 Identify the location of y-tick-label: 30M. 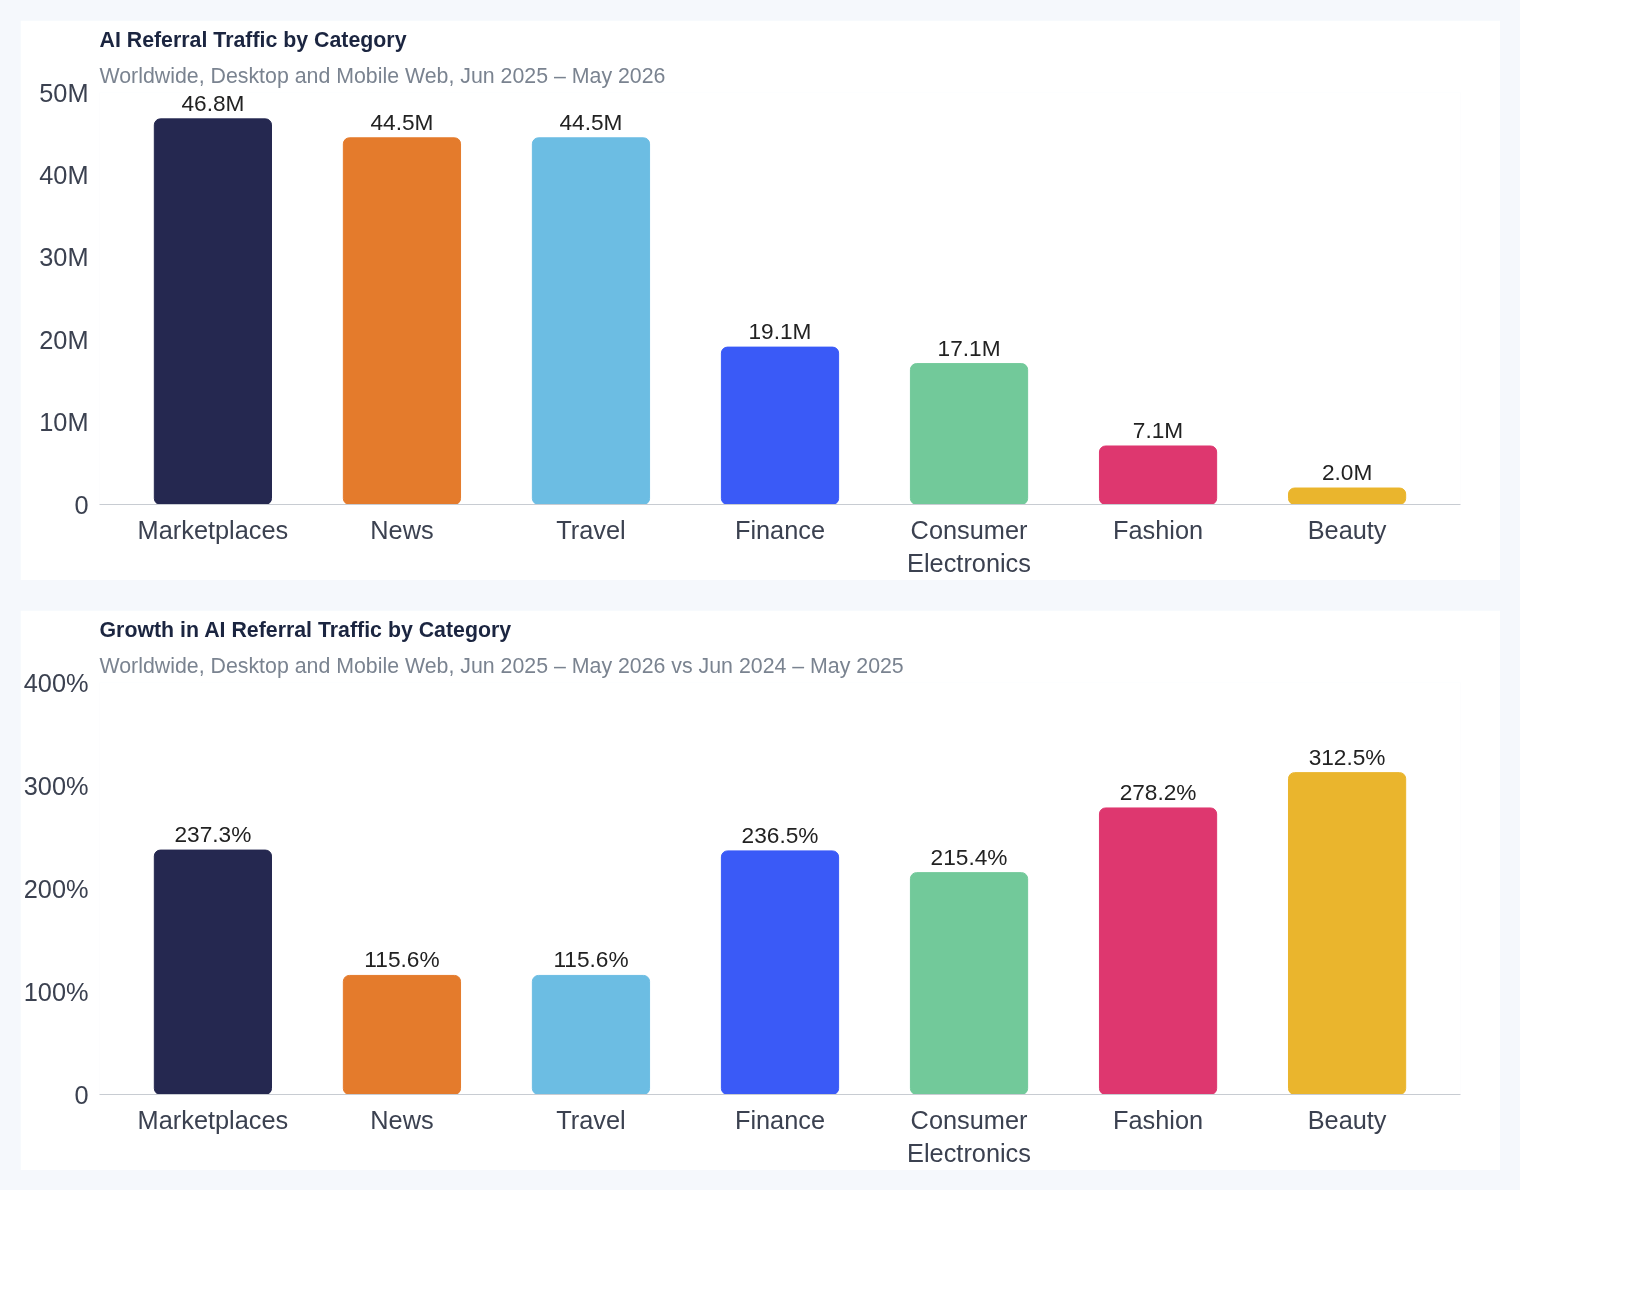
(64, 257).